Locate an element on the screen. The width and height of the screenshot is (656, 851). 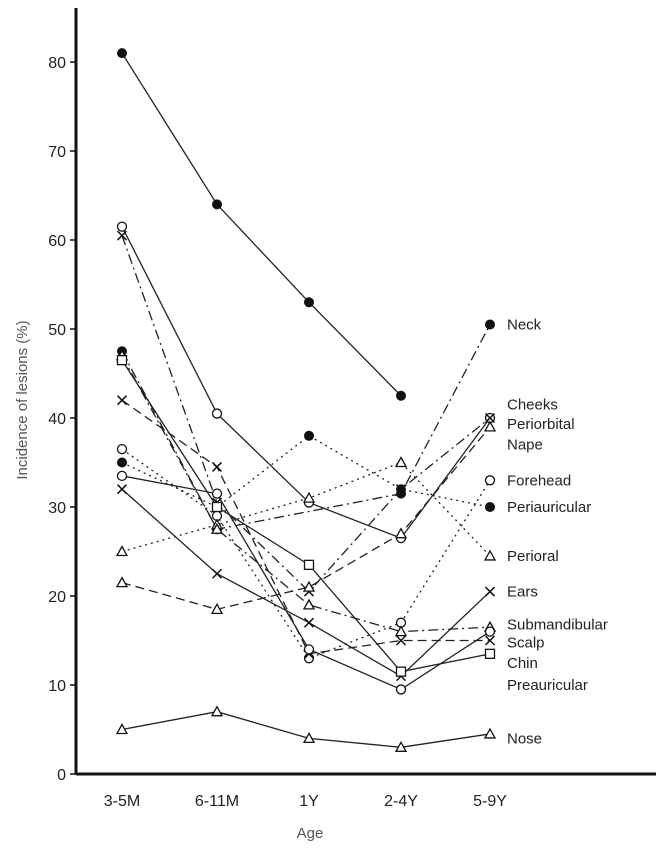
series-label-nose: Nose is located at coordinates (524, 738).